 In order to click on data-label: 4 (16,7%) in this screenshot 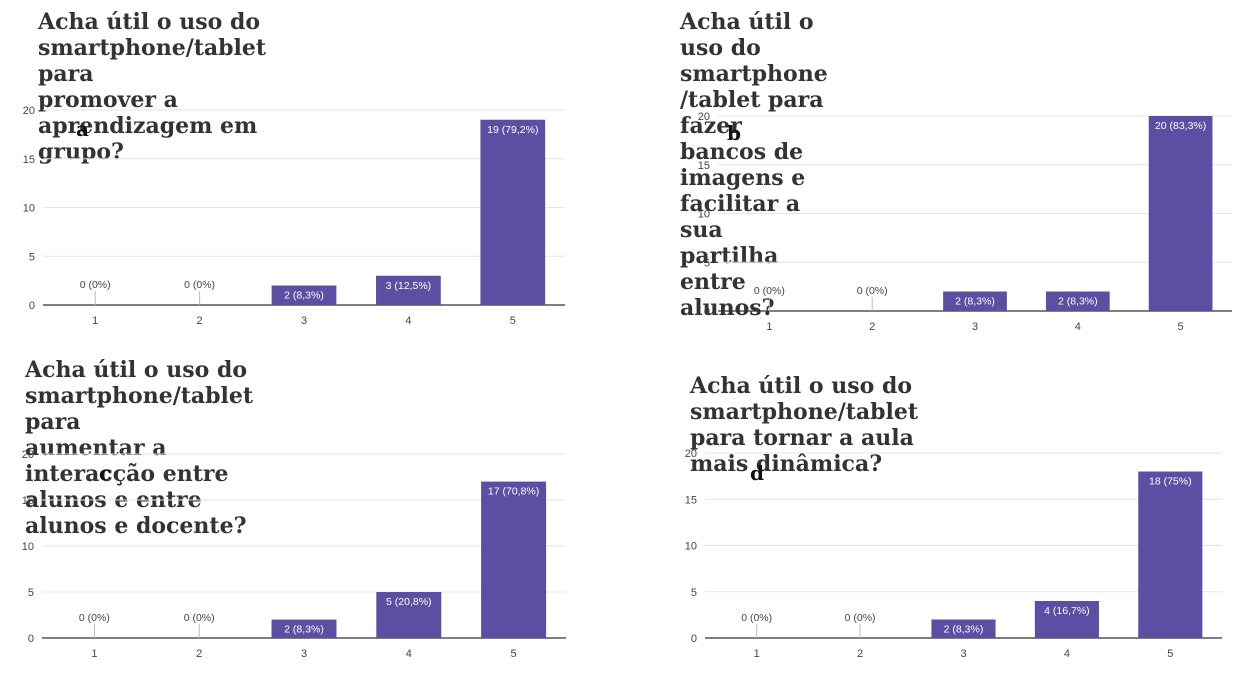, I will do `click(1067, 611)`.